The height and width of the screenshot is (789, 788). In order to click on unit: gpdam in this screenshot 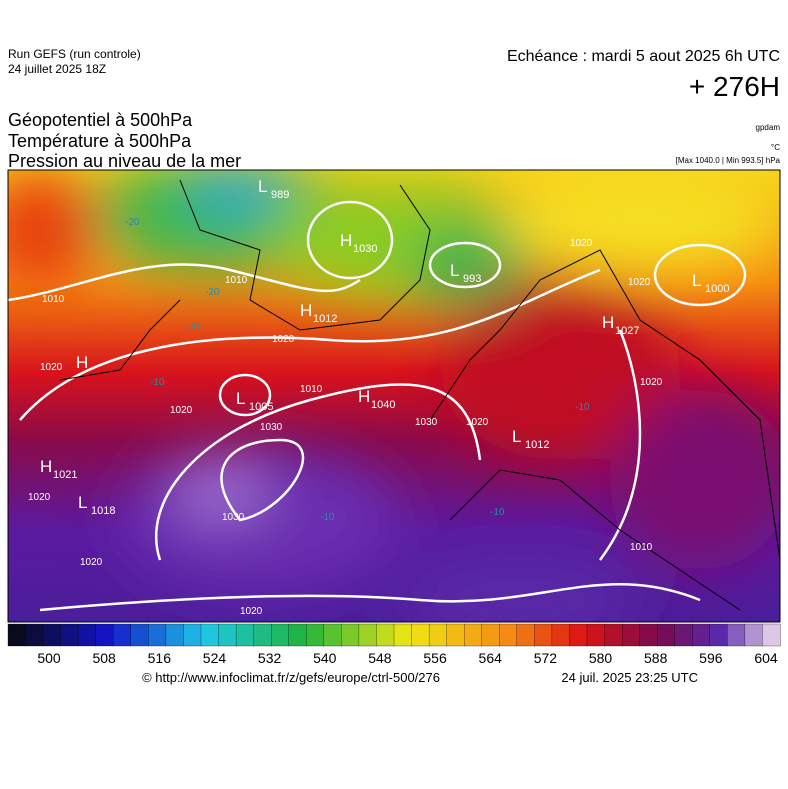, I will do `click(768, 127)`.